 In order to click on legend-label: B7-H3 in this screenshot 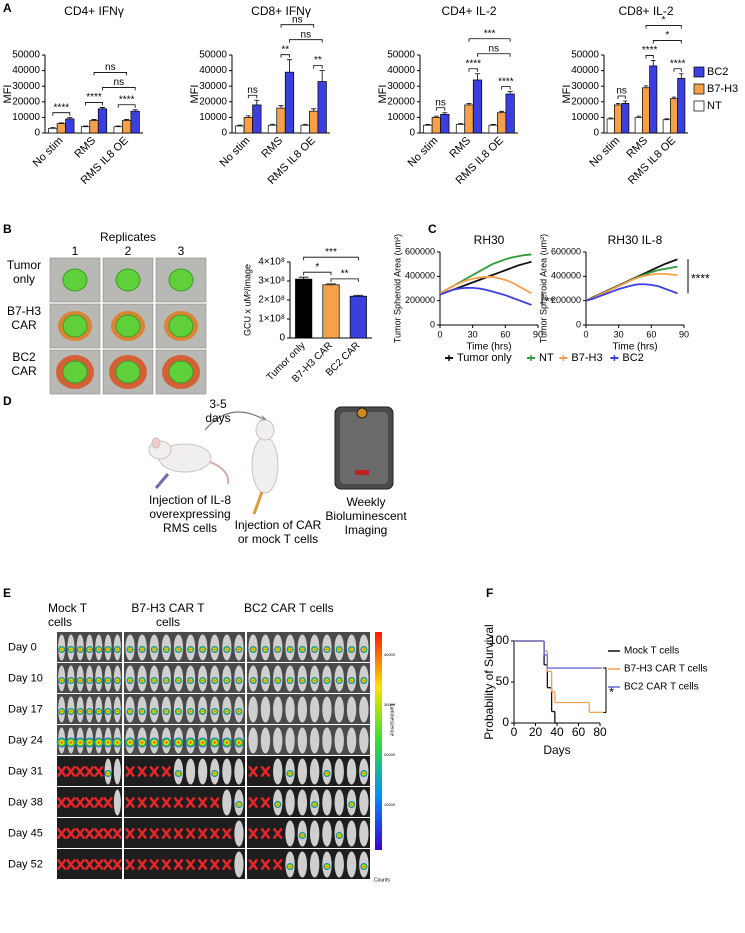, I will do `click(722, 89)`.